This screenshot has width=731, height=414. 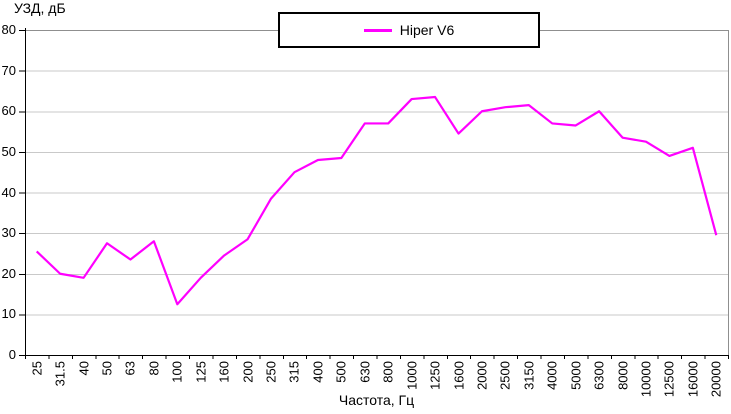 What do you see at coordinates (427, 30) in the screenshot?
I see `legend-series-label: Hiper V6` at bounding box center [427, 30].